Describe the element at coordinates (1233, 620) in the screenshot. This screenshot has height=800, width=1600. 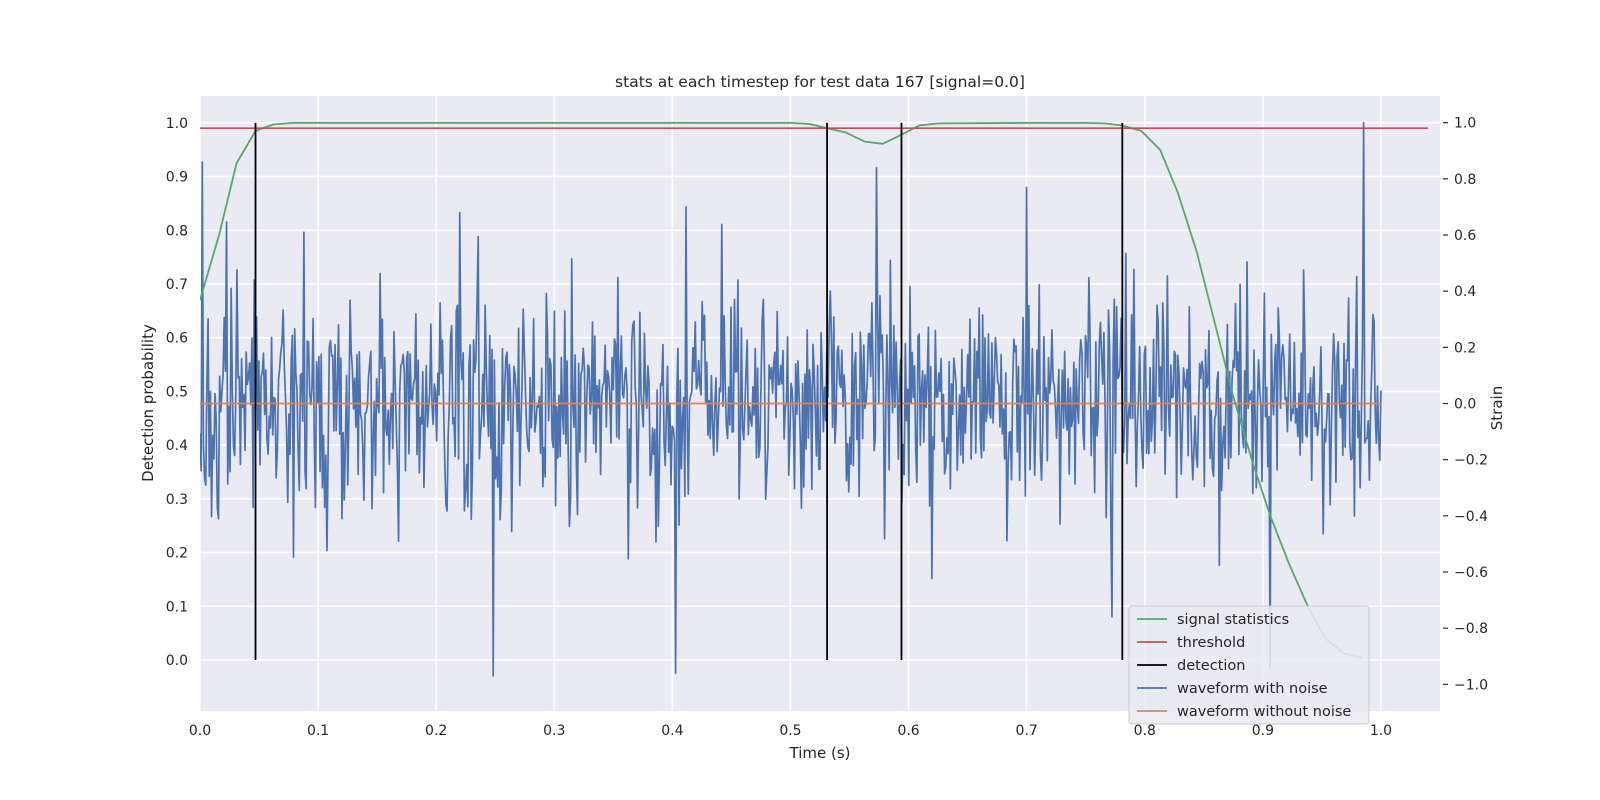
I see `legend-label: signal statistics` at that location.